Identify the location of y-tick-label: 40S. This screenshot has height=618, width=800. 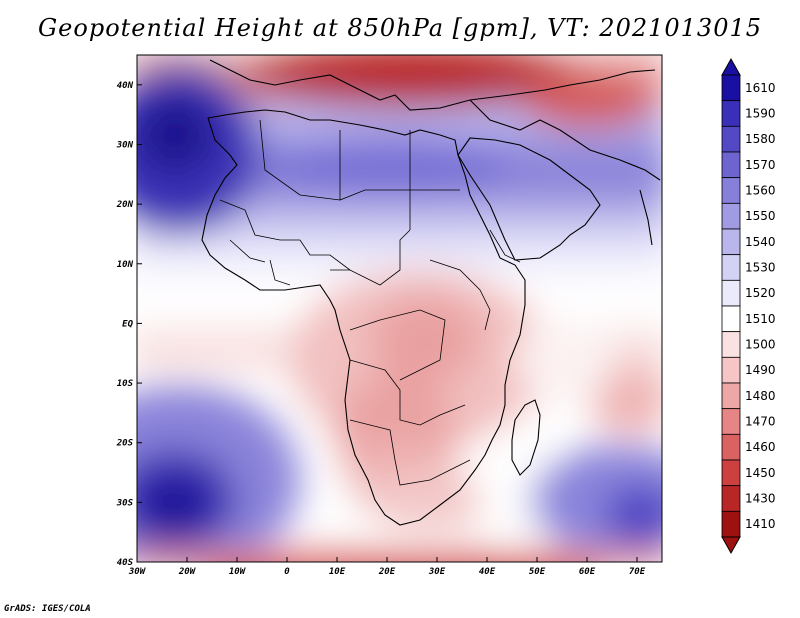
(125, 563).